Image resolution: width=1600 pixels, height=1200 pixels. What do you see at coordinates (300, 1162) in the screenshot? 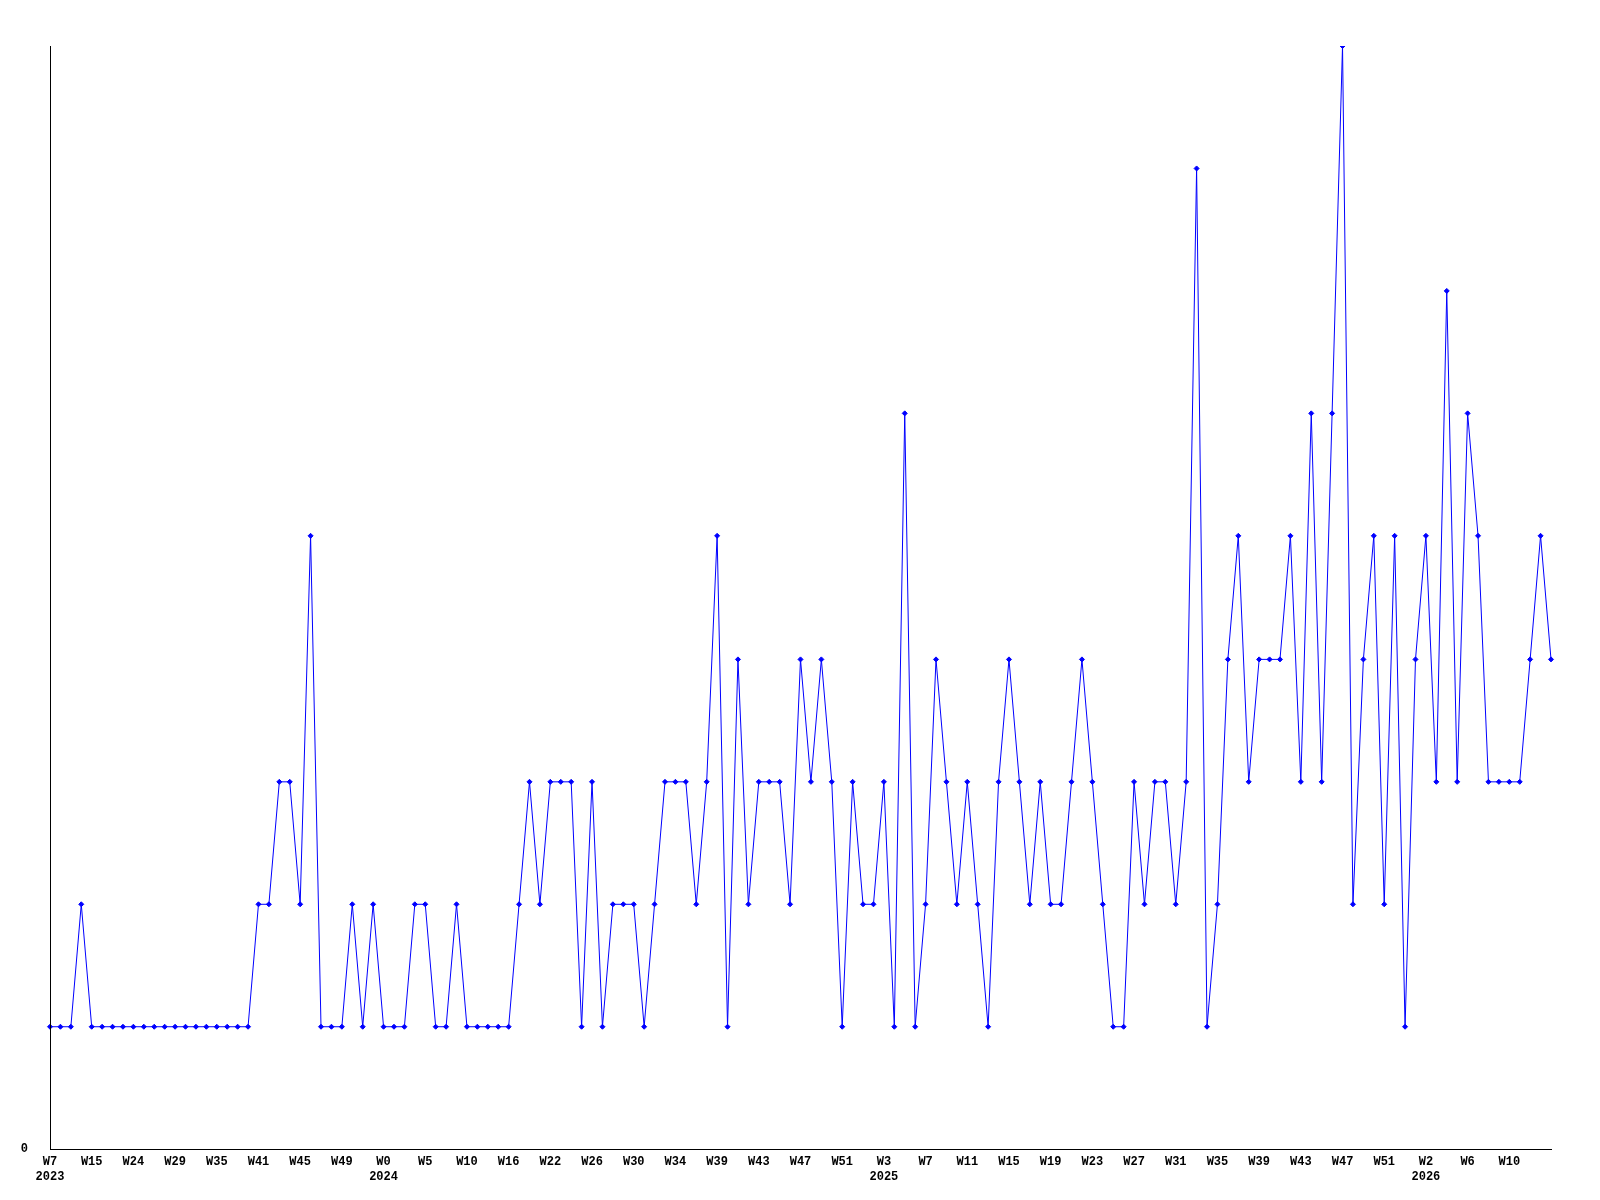
I see `x-tick-label: W45` at bounding box center [300, 1162].